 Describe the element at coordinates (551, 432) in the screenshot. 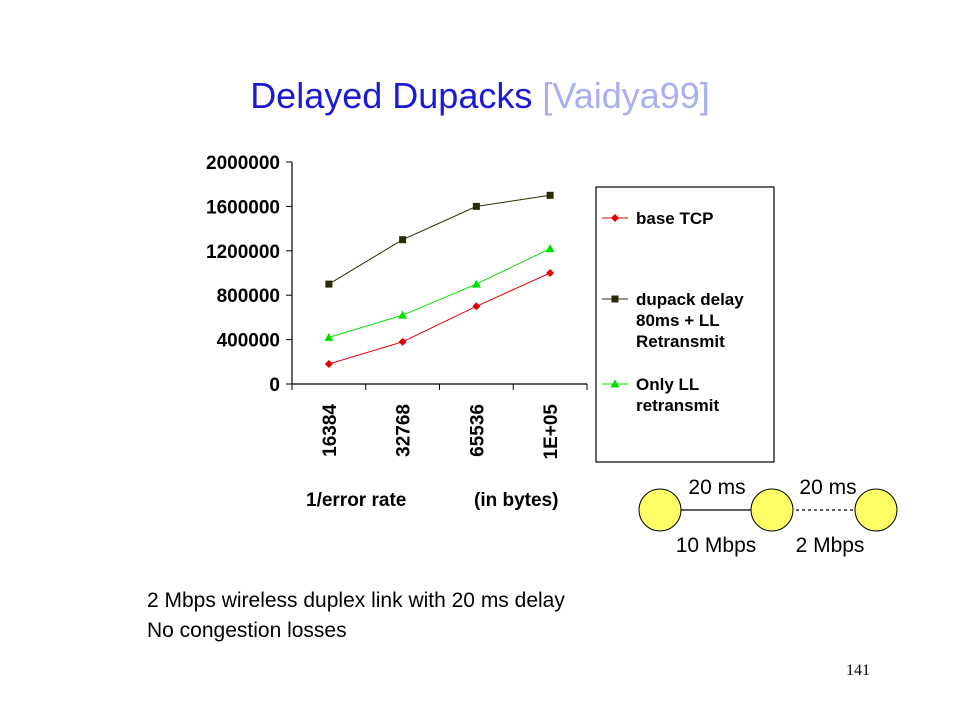

I see `x-tick-label: 1E+05` at that location.